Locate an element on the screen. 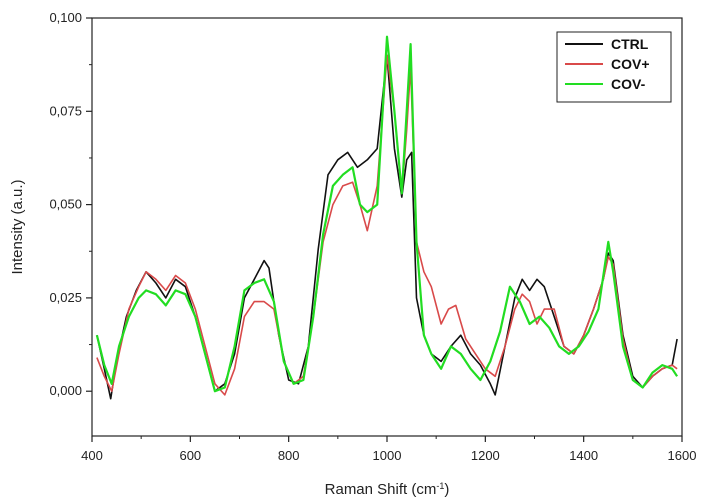  x-axis-title-sup: -1 is located at coordinates (440, 486).